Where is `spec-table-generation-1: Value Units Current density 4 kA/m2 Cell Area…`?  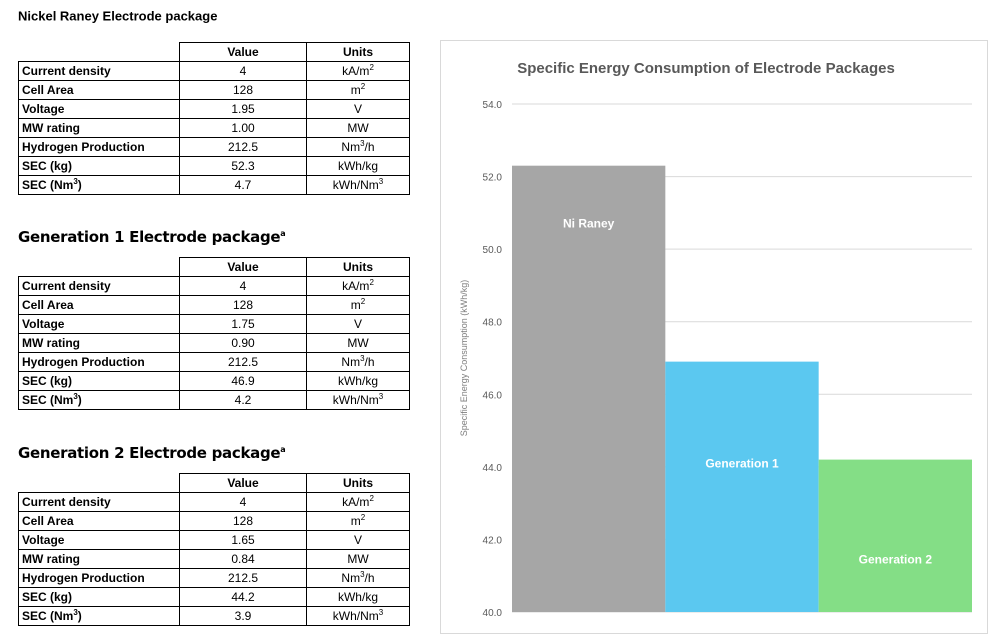
spec-table-generation-1: Value Units Current density 4 kA/m2 Cell Area… is located at coordinates (214, 333).